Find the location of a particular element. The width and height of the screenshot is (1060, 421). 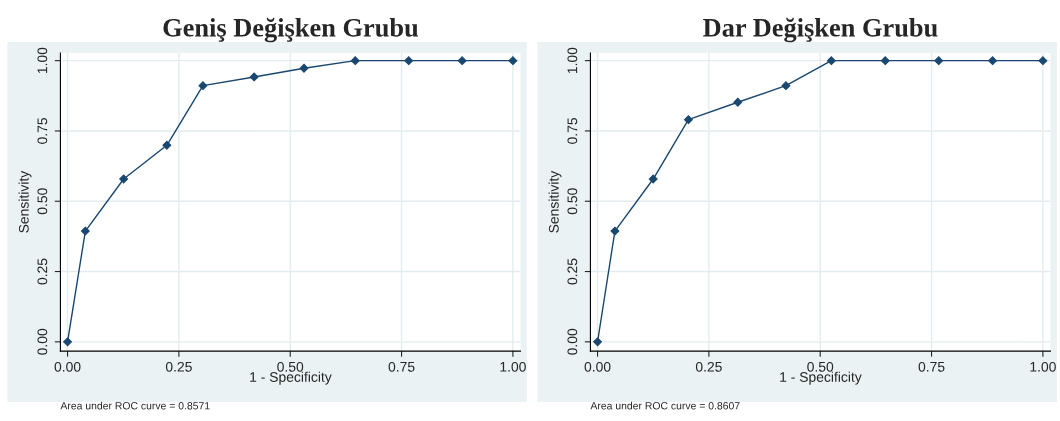

text: Area under ROC curve = 0.8571 is located at coordinates (135, 405).